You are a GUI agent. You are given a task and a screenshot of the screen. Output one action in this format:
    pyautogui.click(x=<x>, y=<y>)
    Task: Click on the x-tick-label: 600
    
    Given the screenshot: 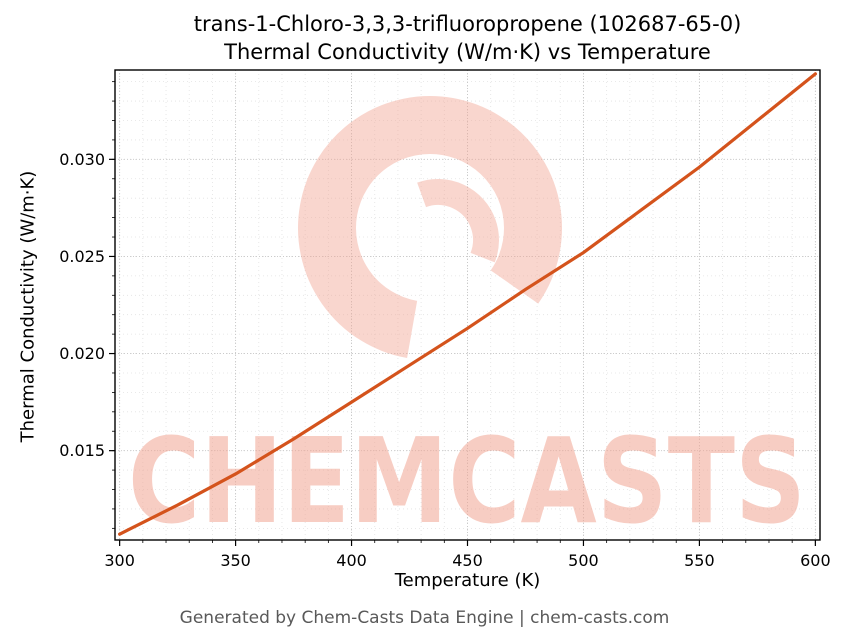 What is the action you would take?
    pyautogui.click(x=815, y=560)
    